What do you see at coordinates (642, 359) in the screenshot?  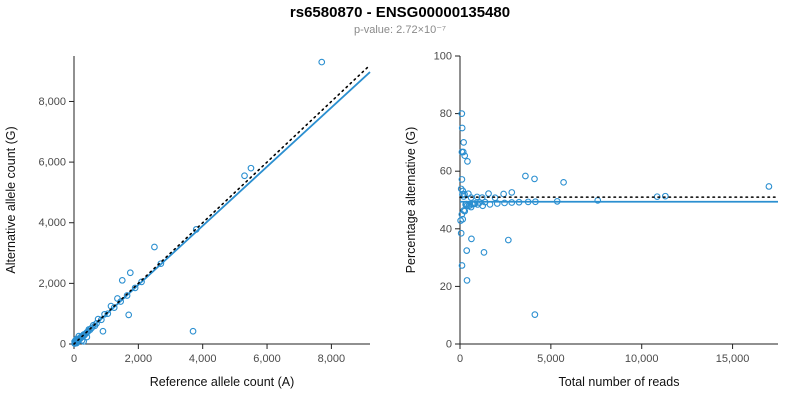 I see `svg-text: 10,000` at bounding box center [642, 359].